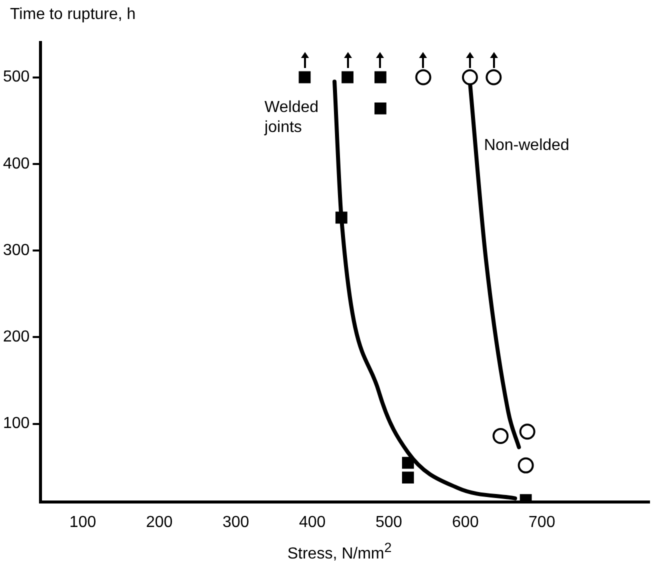 Image resolution: width=659 pixels, height=570 pixels. I want to click on x-tick-label: 500, so click(388, 522).